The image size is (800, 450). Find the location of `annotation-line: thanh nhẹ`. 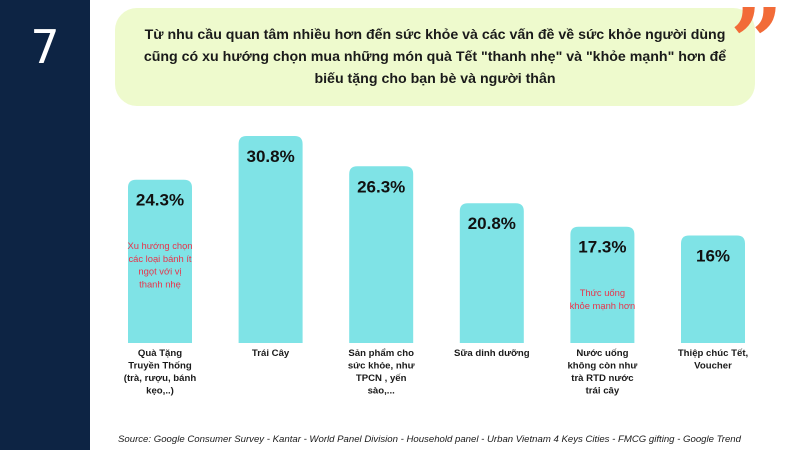

annotation-line: thanh nhẹ is located at coordinates (160, 283).